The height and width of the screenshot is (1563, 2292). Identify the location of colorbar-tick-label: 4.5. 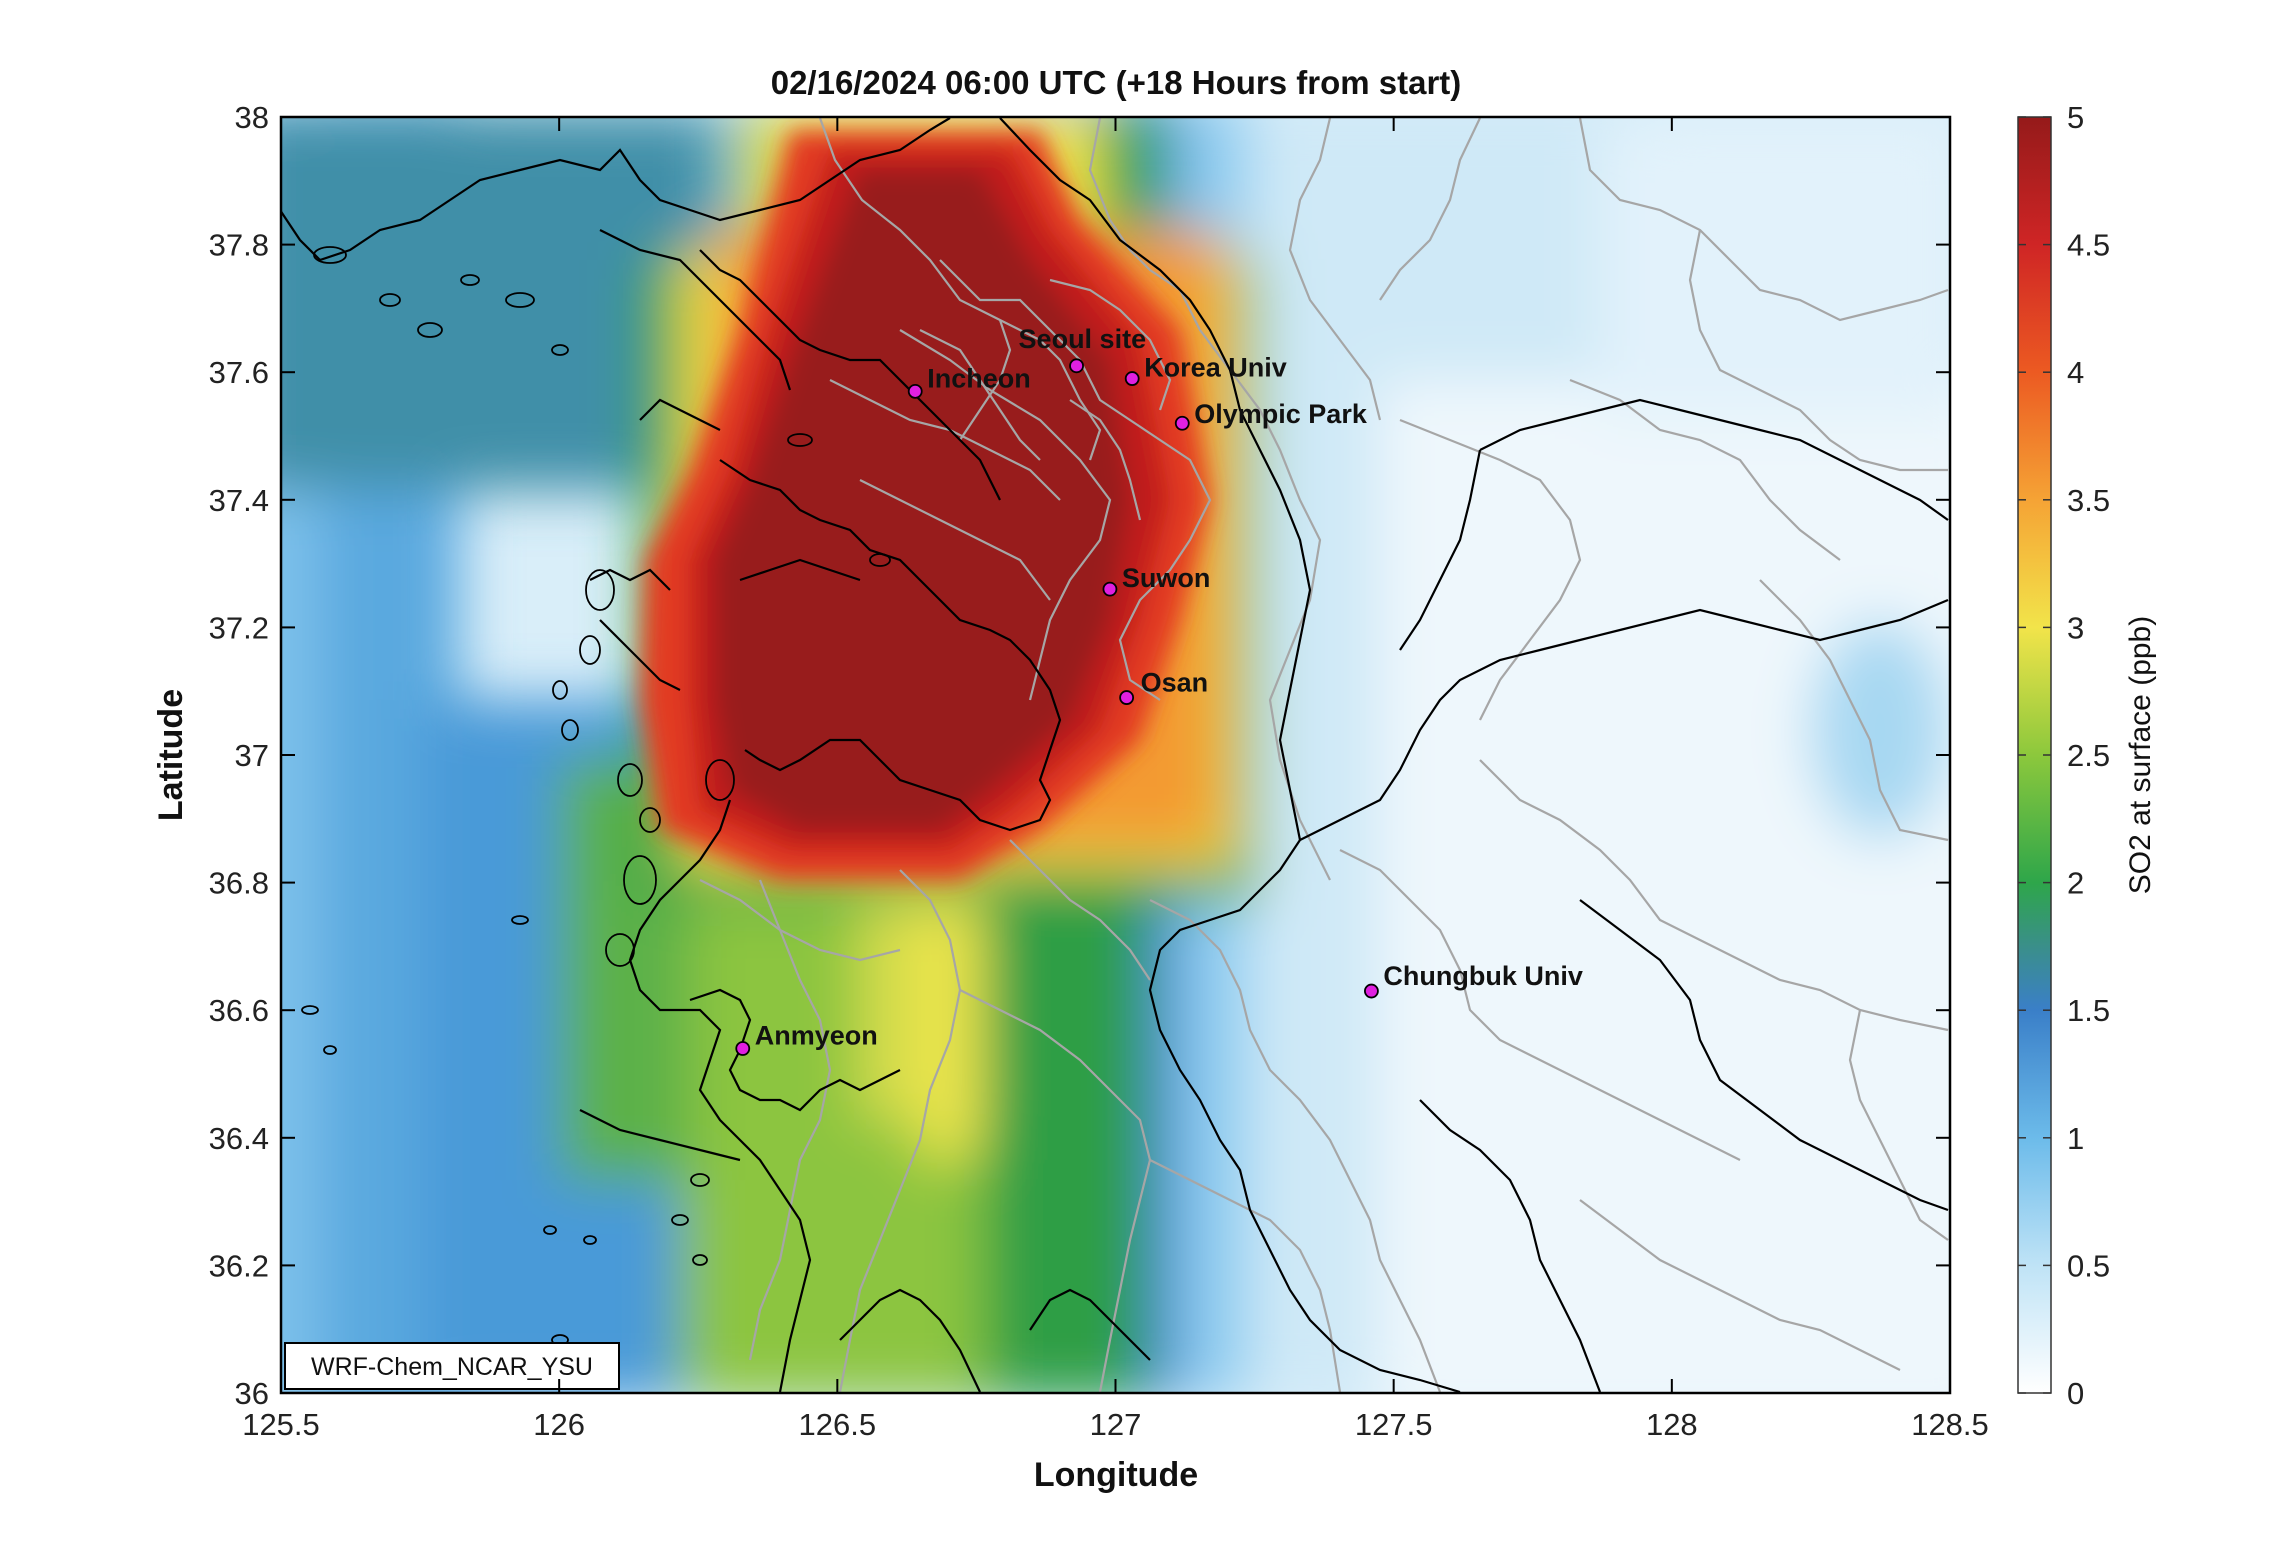
(2088, 245).